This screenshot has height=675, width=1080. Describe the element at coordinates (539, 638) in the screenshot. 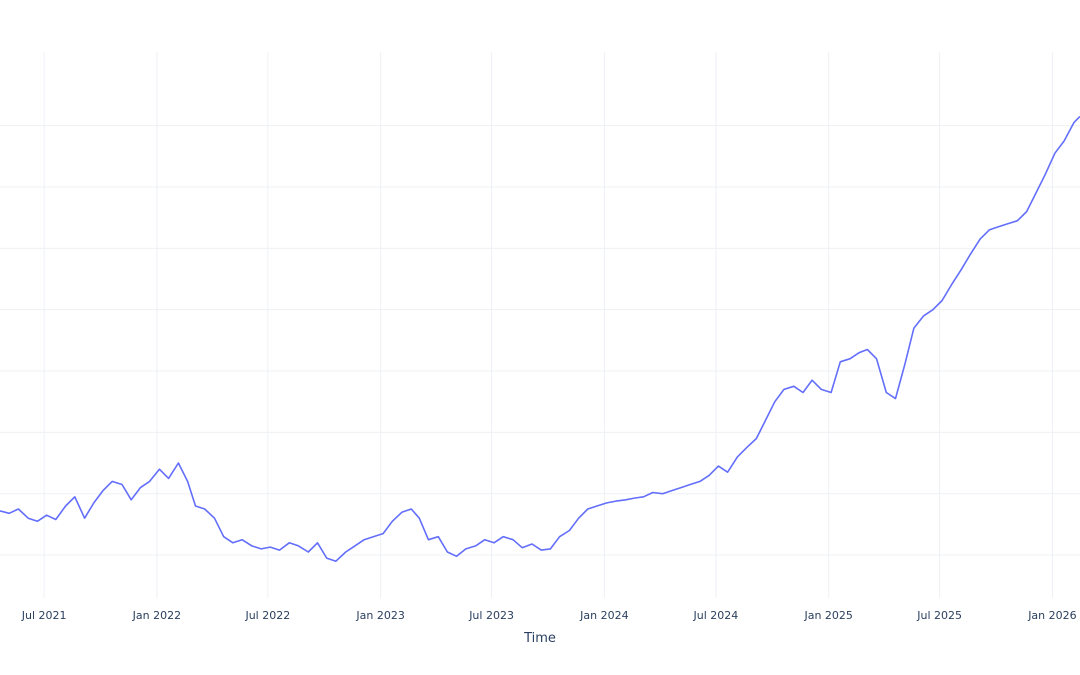

I see `x-axis-title: Time` at that location.